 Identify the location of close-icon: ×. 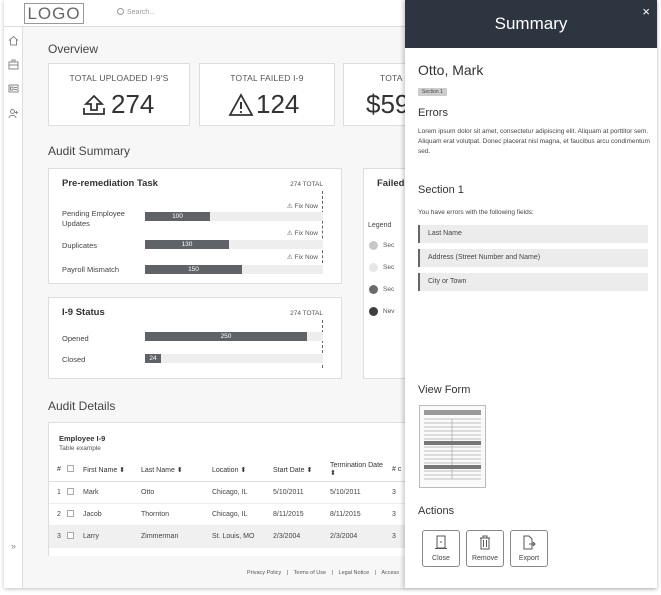
(646, 11).